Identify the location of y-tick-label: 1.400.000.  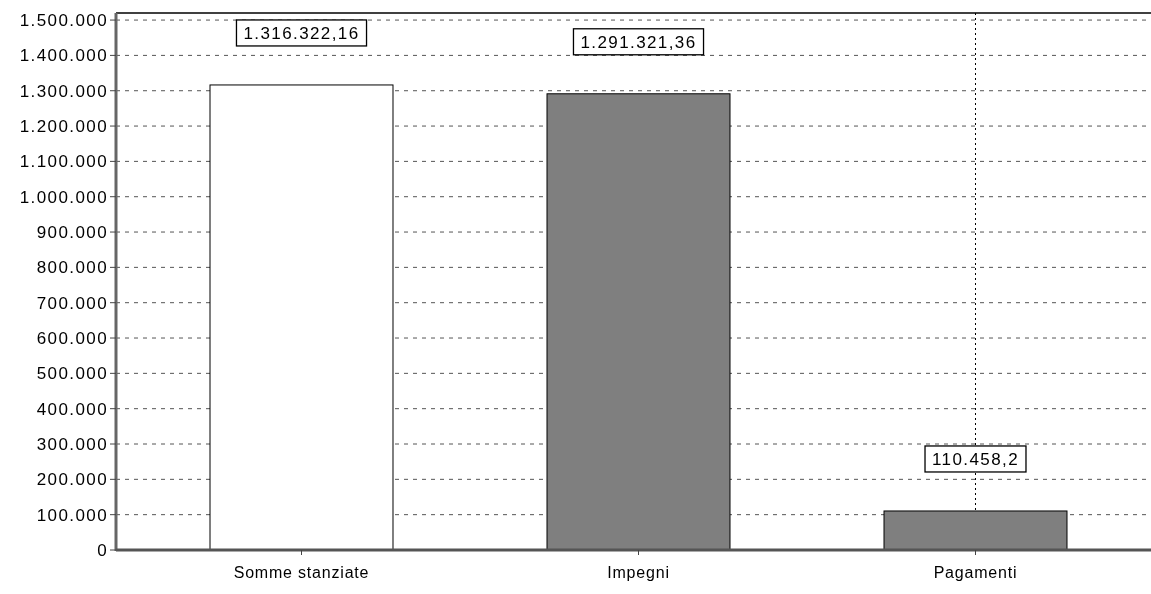
(63, 56).